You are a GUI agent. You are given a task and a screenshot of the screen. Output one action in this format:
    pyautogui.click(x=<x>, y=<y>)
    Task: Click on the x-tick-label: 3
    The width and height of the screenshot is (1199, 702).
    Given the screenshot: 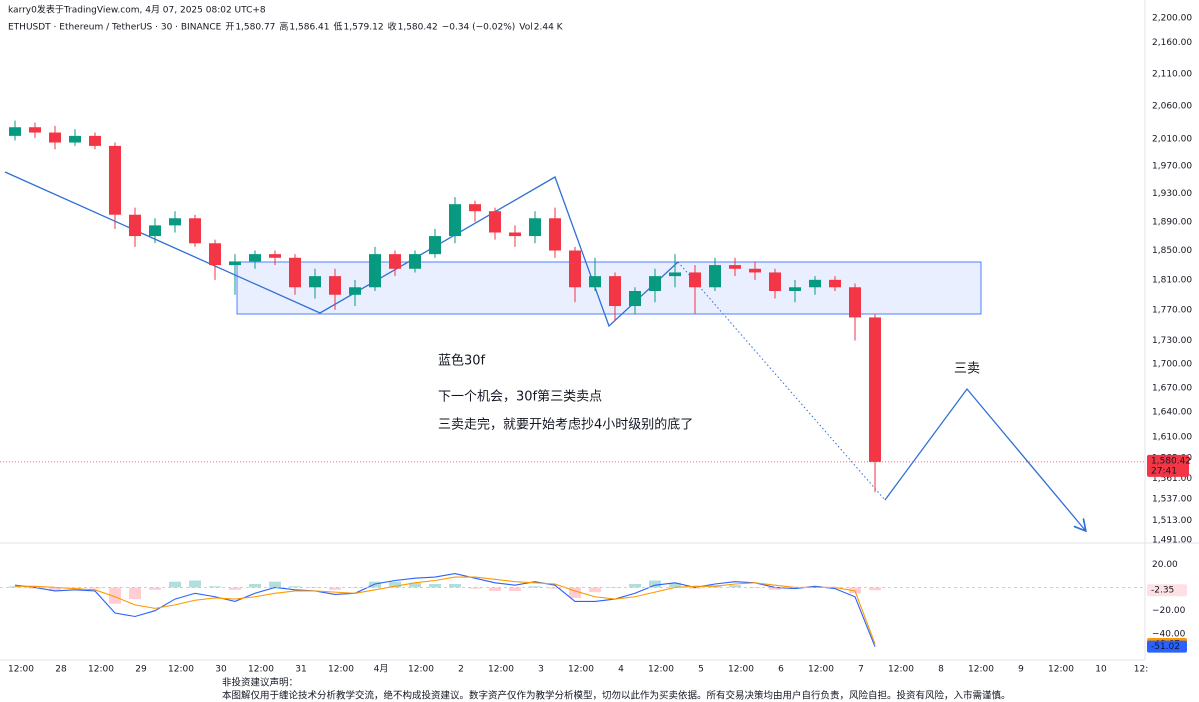 What is the action you would take?
    pyautogui.click(x=541, y=670)
    